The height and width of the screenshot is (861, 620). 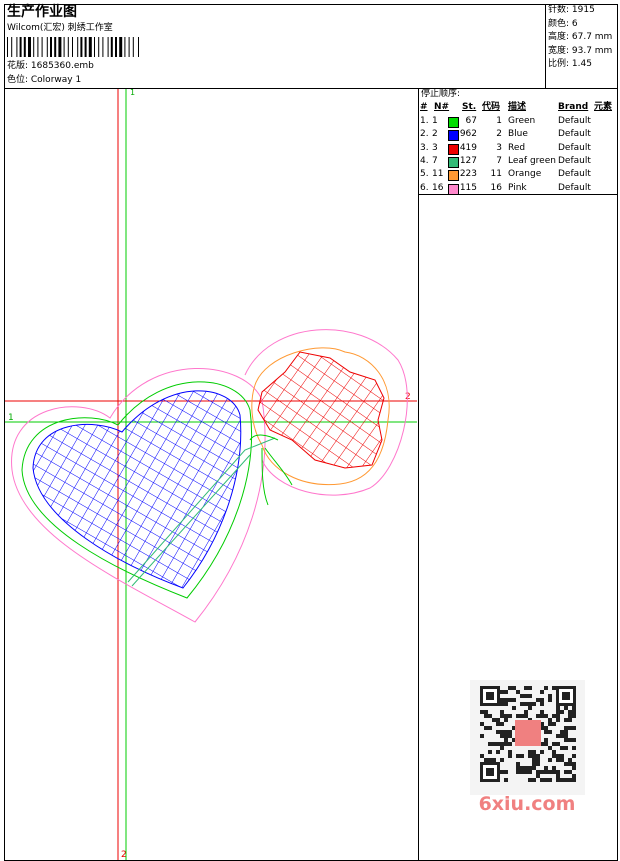 I want to click on cell-description: Leaf green, so click(x=532, y=160).